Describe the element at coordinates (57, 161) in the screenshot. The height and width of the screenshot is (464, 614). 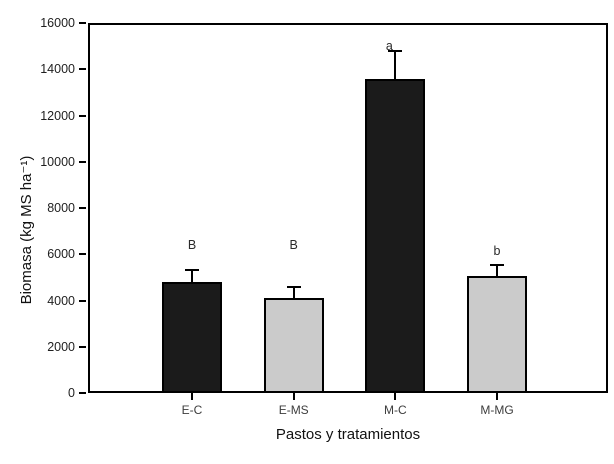
I see `y-tick-label: 10000` at that location.